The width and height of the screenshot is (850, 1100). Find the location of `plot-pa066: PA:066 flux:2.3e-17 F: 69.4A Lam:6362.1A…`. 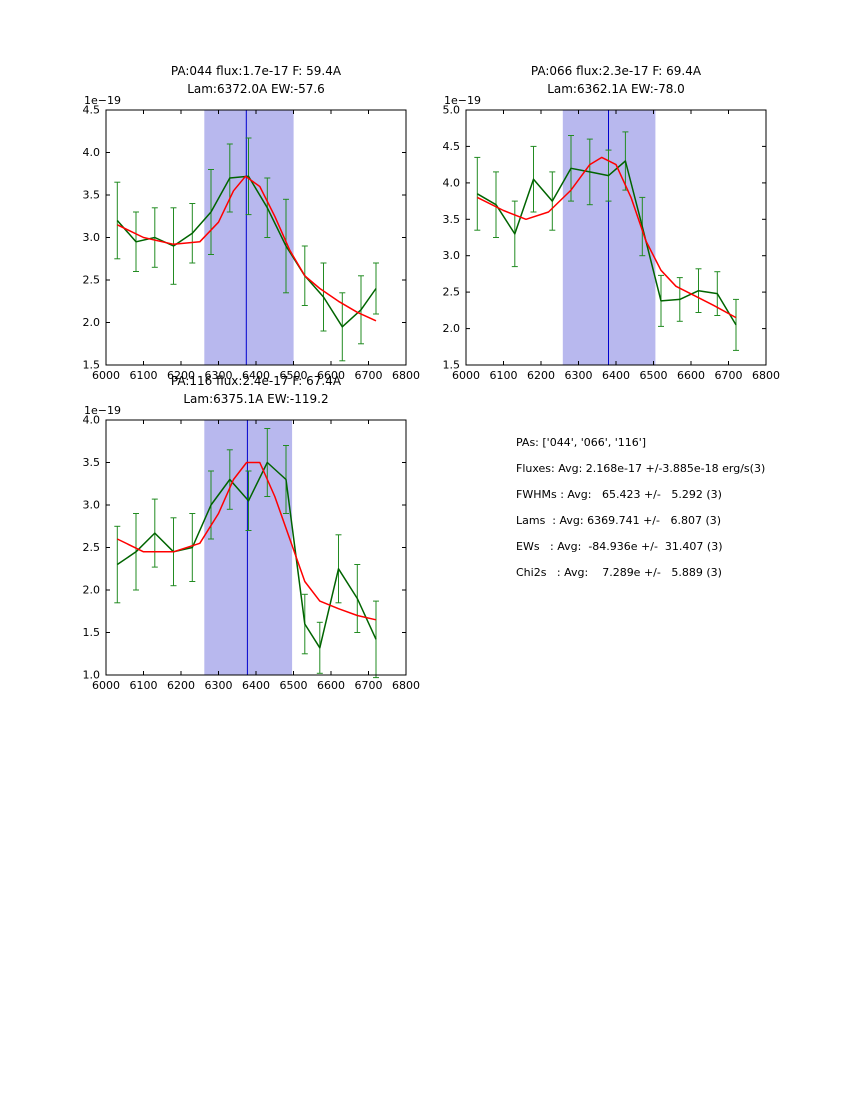

plot-pa066: PA:066 flux:2.3e-17 F: 69.4A Lam:6362.1A… is located at coordinates (606, 225).